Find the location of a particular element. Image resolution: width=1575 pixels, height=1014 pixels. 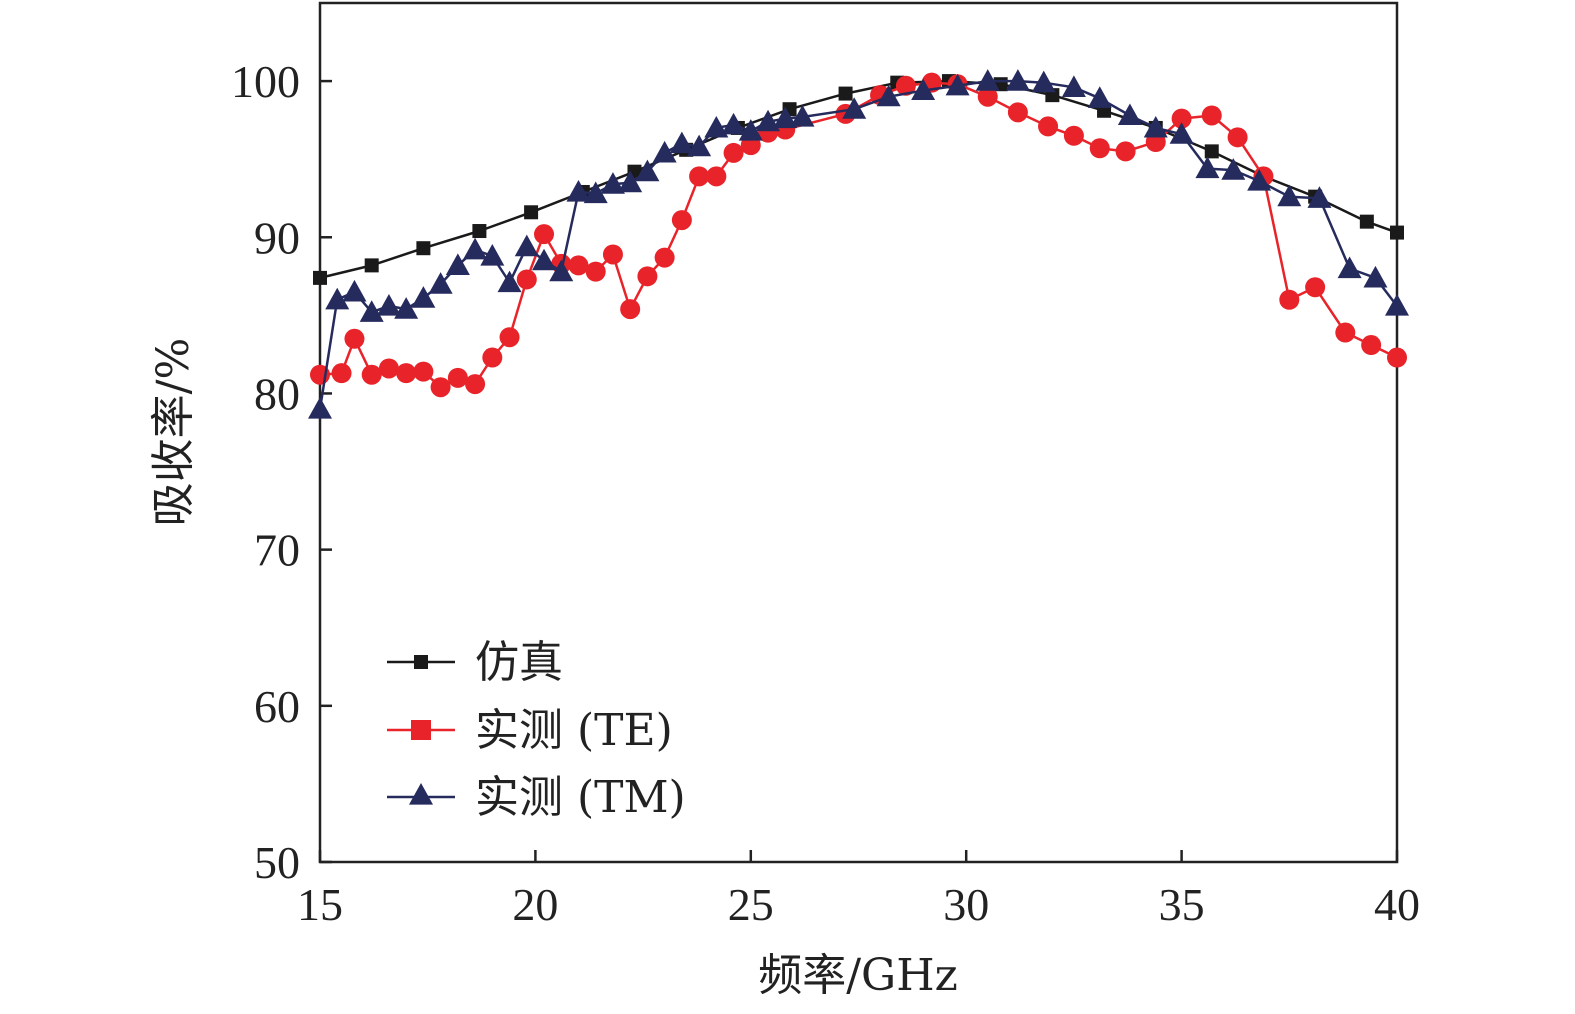

legend-item: 实测 (TE) is located at coordinates (530, 730).